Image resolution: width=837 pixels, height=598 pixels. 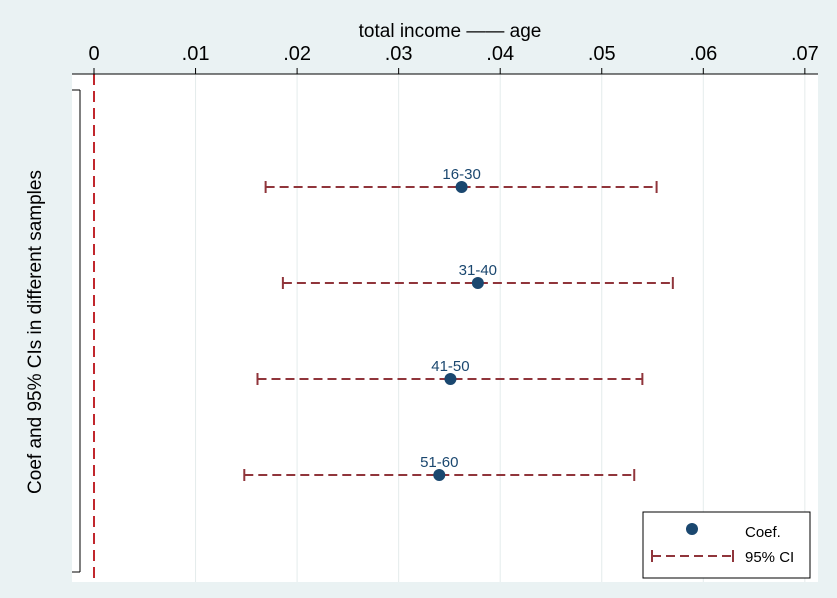 I want to click on legend: Coef. 95% CI, so click(x=726, y=545).